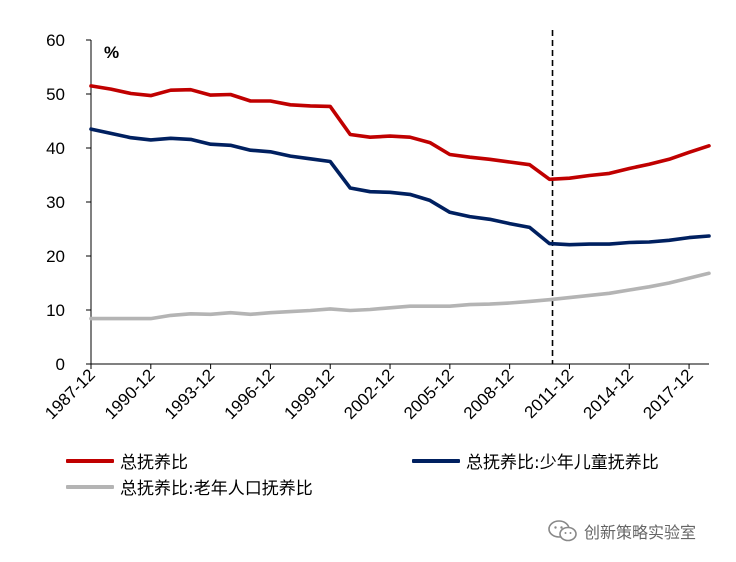 The height and width of the screenshot is (562, 736). What do you see at coordinates (55, 202) in the screenshot?
I see `y-tick-label: 30` at bounding box center [55, 202].